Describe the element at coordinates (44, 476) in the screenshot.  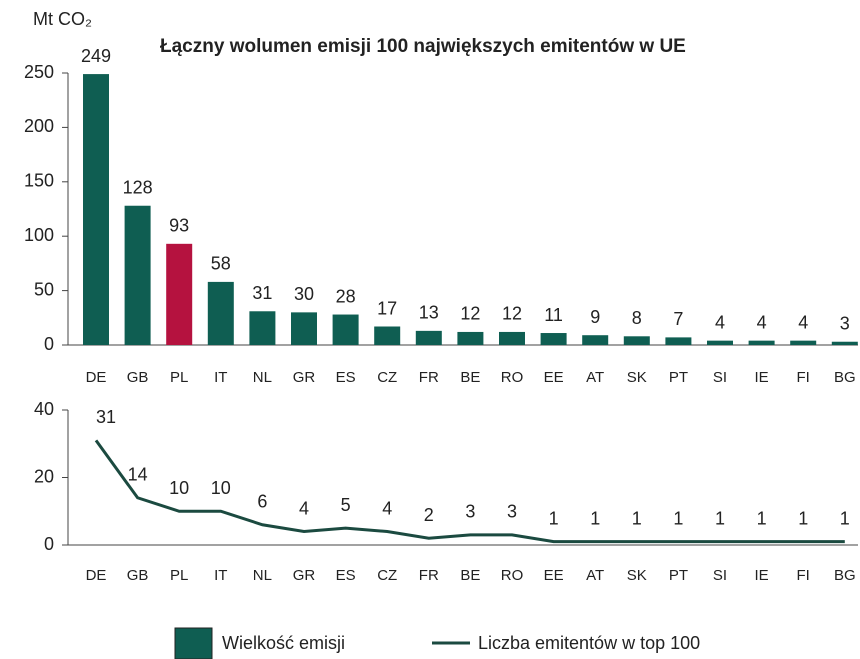
I see `y-tick-label: 20` at that location.